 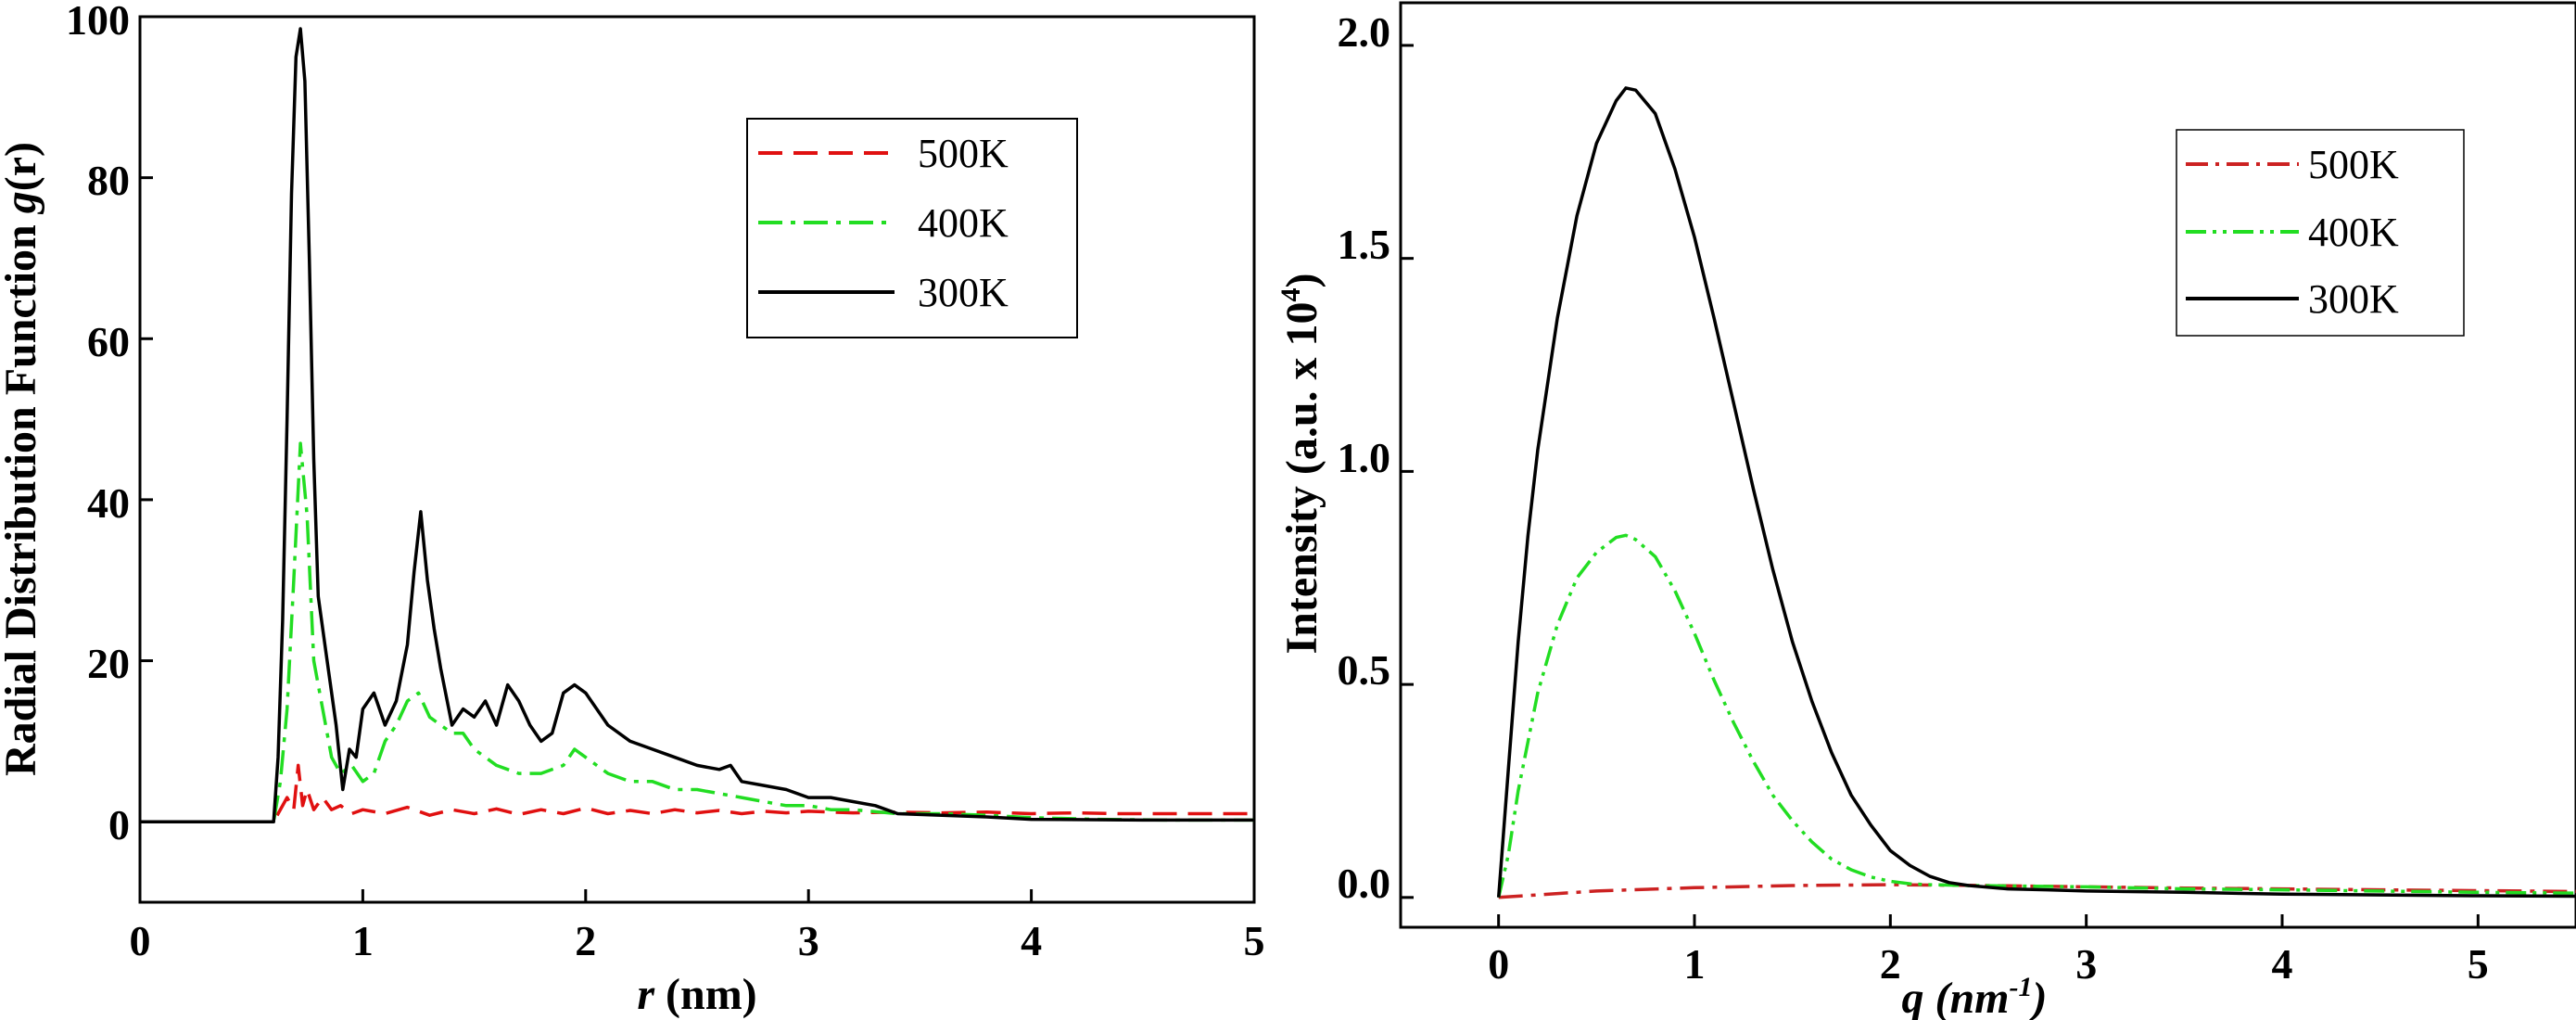 What do you see at coordinates (109, 663) in the screenshot?
I see `rdf-y-tick-label: 20` at bounding box center [109, 663].